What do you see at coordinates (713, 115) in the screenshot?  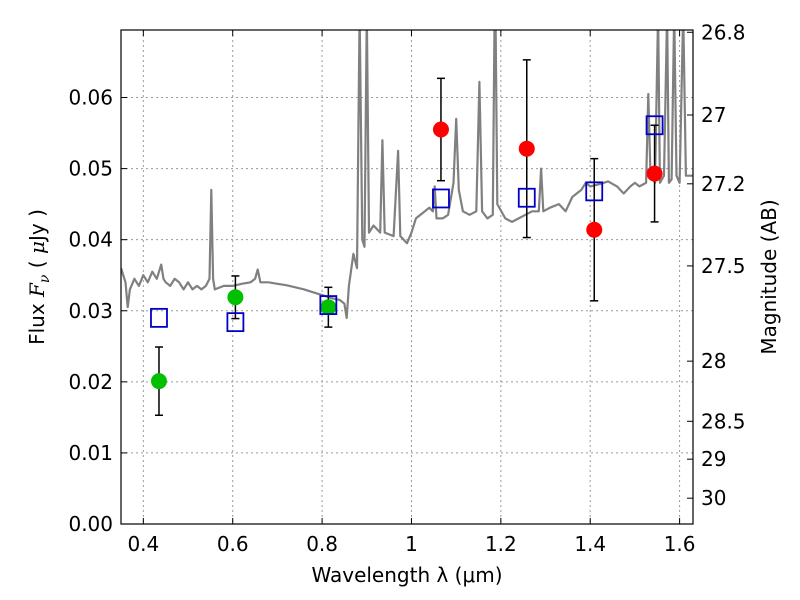 I see `y2-tick-label: 27` at bounding box center [713, 115].